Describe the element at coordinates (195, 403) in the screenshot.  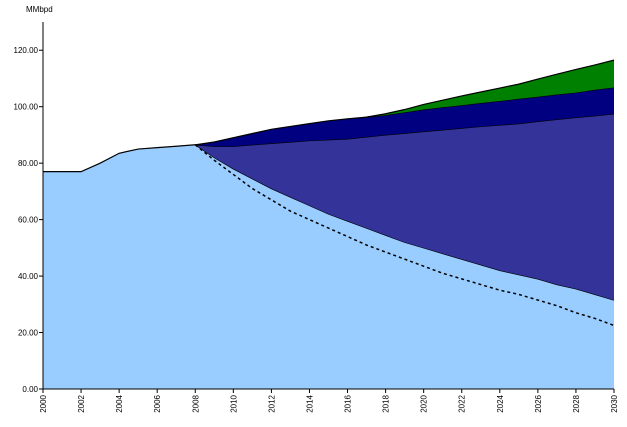
I see `x-tick-label: 2008` at that location.